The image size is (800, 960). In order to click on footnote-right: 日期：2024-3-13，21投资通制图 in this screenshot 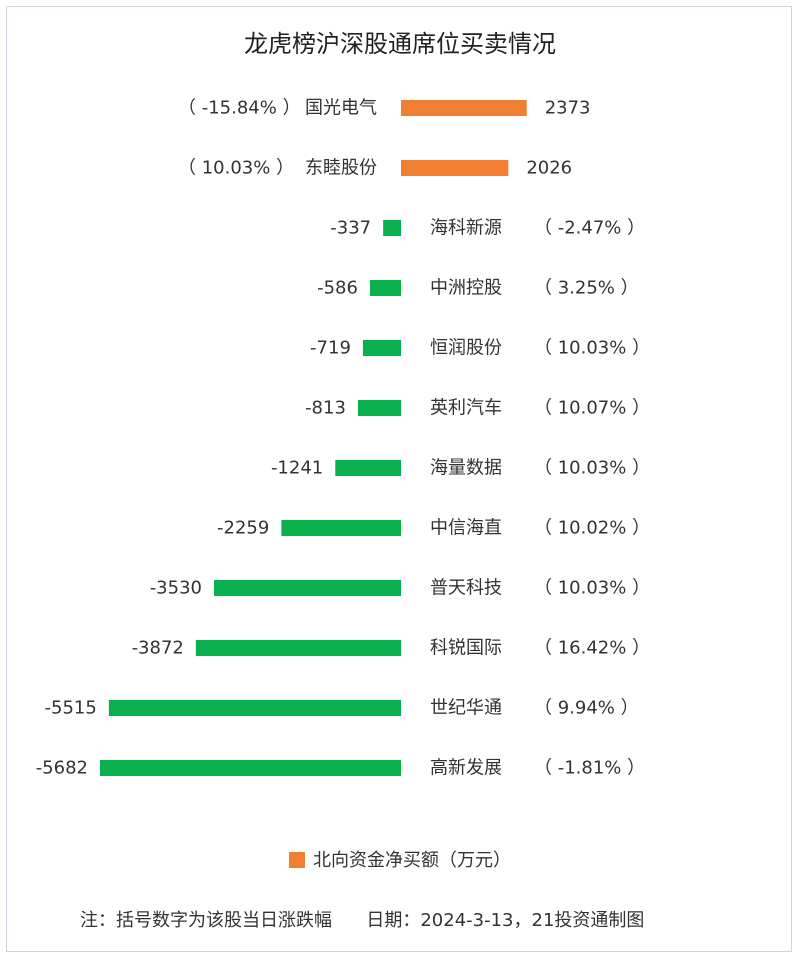, I will do `click(505, 920)`.